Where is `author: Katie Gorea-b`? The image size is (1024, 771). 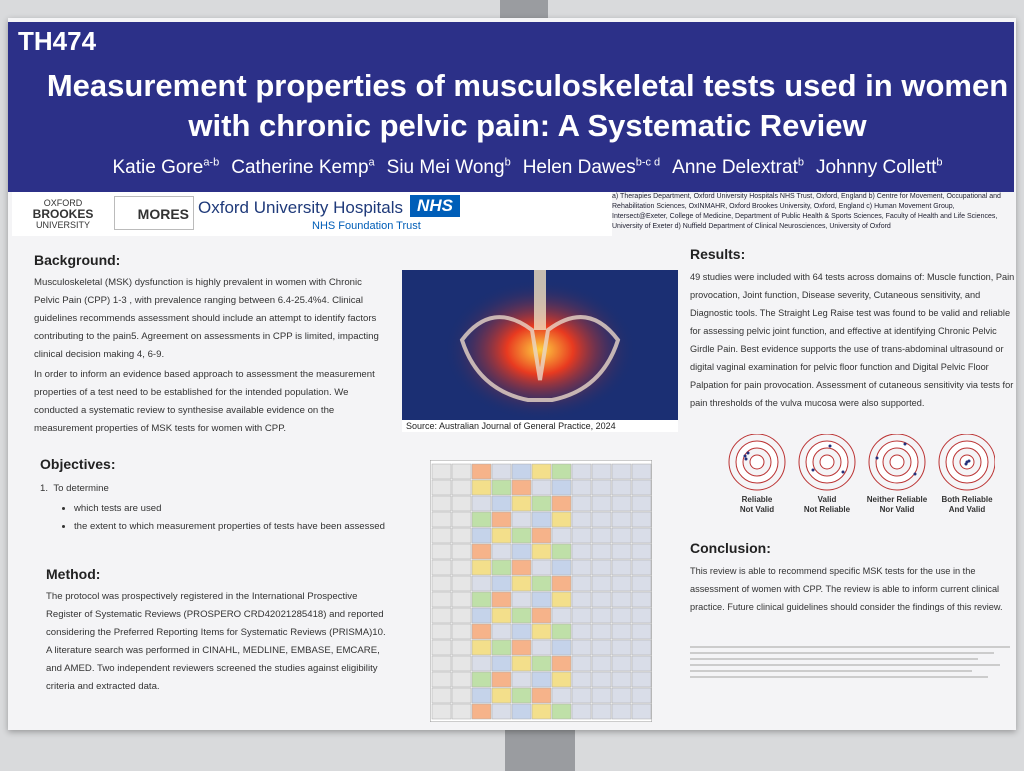 author: Katie Gorea-b is located at coordinates (165, 167).